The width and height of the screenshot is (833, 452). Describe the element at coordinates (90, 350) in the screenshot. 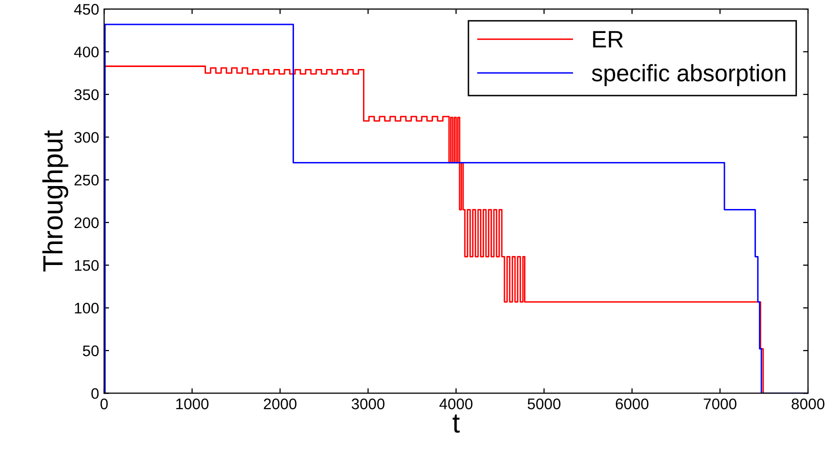

I see `y-tick-label: 50` at that location.